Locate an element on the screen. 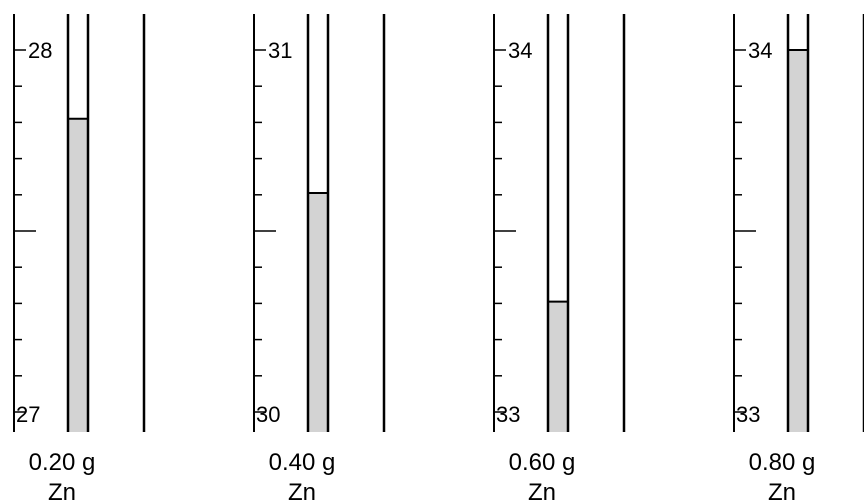 This screenshot has width=864, height=504. scale-bottom-label: 30 is located at coordinates (268, 414).